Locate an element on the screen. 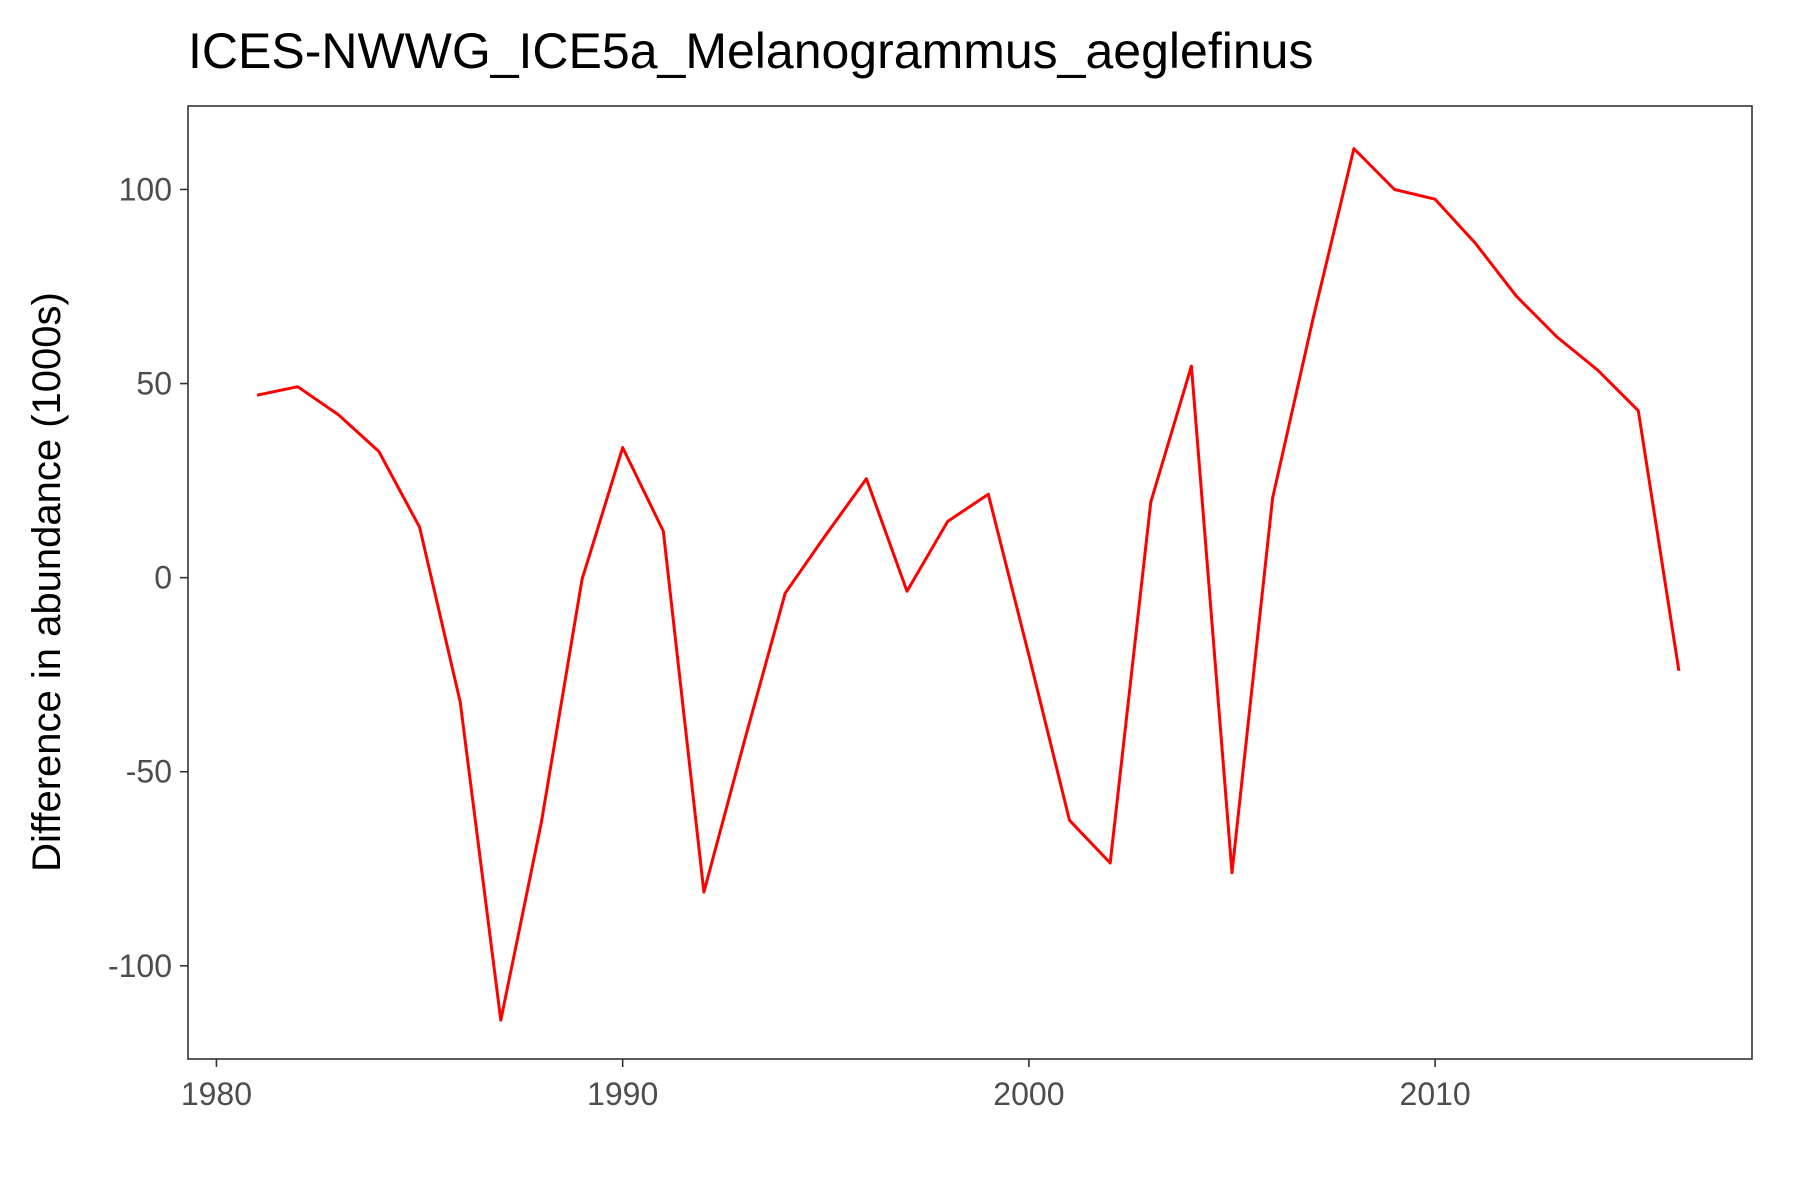 The width and height of the screenshot is (1800, 1200). y-tick-label: 50 is located at coordinates (154, 384).